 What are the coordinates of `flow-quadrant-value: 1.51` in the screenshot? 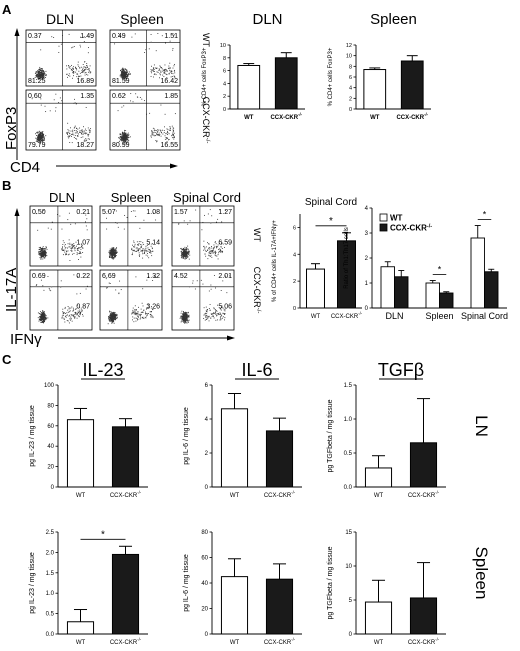 It's located at (171, 36).